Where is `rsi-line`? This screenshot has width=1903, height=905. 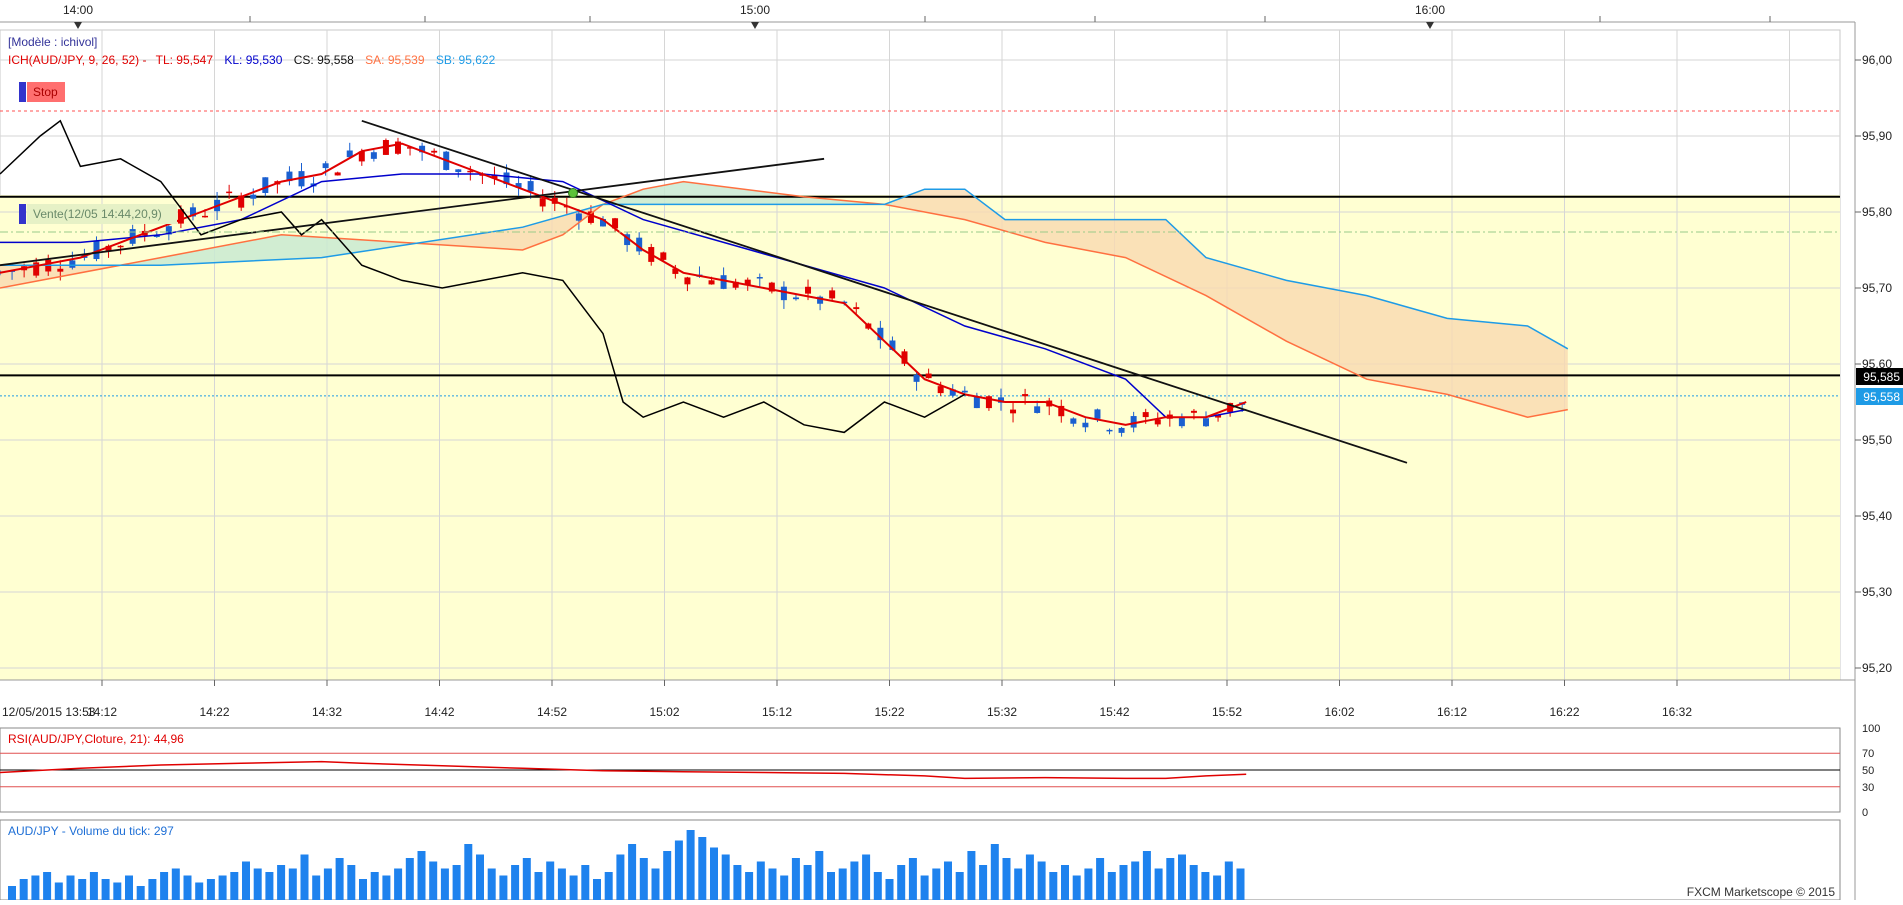 rsi-line is located at coordinates (623, 770).